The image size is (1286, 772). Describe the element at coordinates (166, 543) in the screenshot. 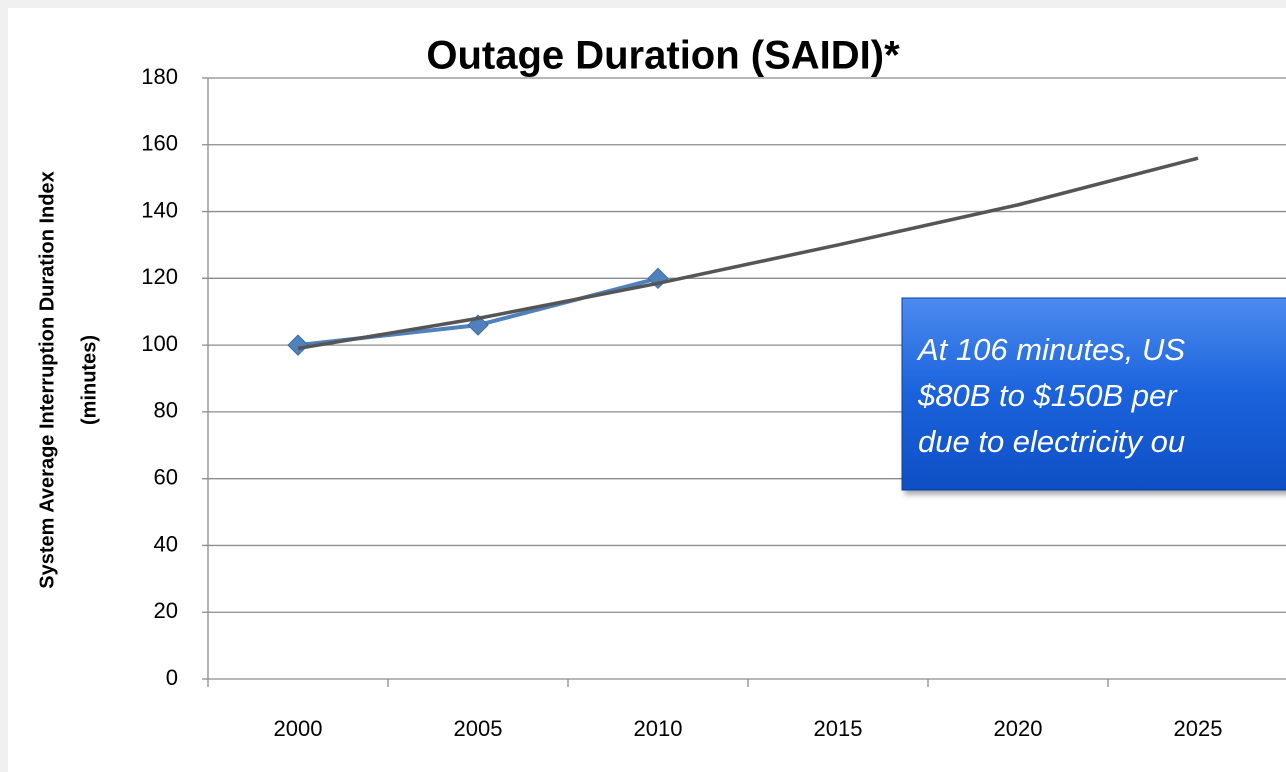

I see `y-tick-label: 40` at that location.